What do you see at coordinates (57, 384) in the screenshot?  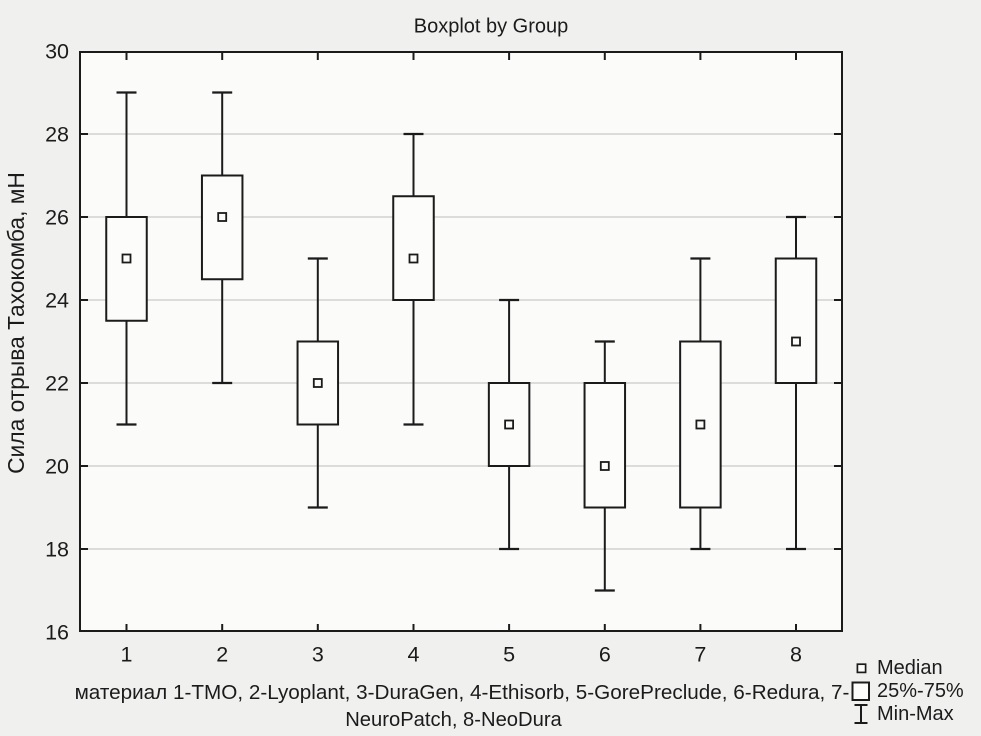 I see `svg-text: 22` at bounding box center [57, 384].